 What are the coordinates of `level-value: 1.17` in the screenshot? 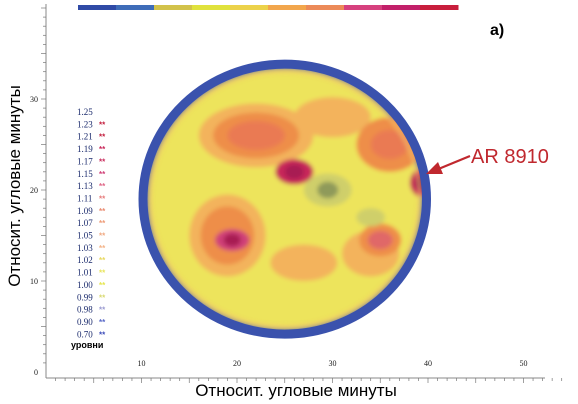 It's located at (85, 161).